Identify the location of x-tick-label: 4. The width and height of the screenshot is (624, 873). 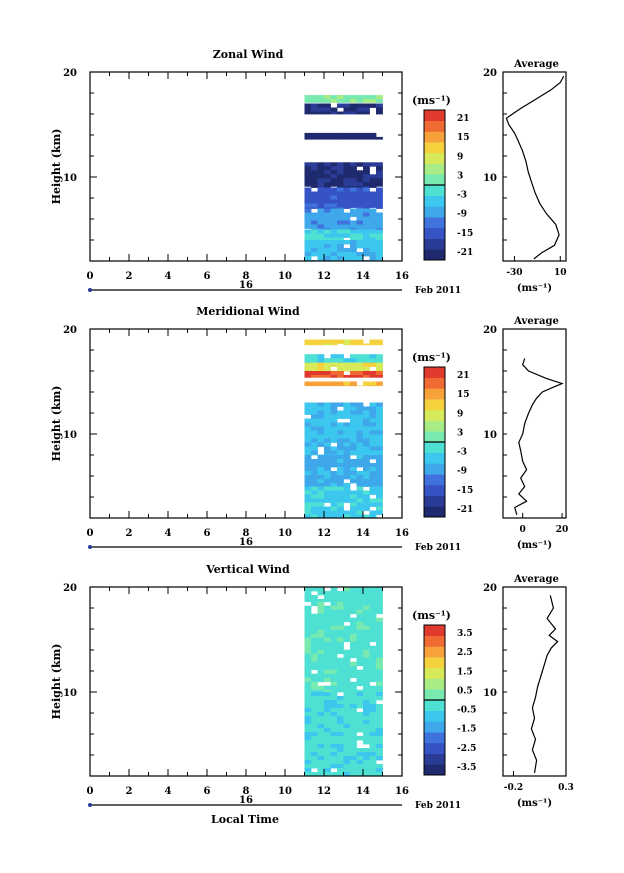
(168, 276).